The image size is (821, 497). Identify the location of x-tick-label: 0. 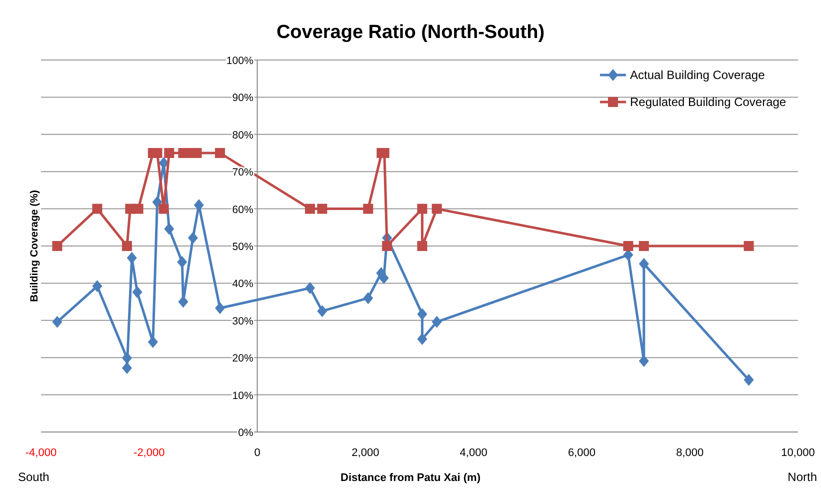
(257, 453).